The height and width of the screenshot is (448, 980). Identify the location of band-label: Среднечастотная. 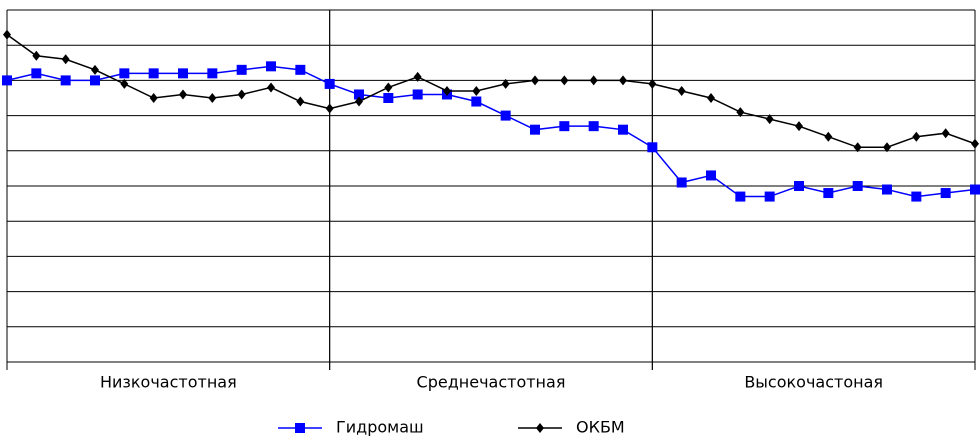
(491, 382).